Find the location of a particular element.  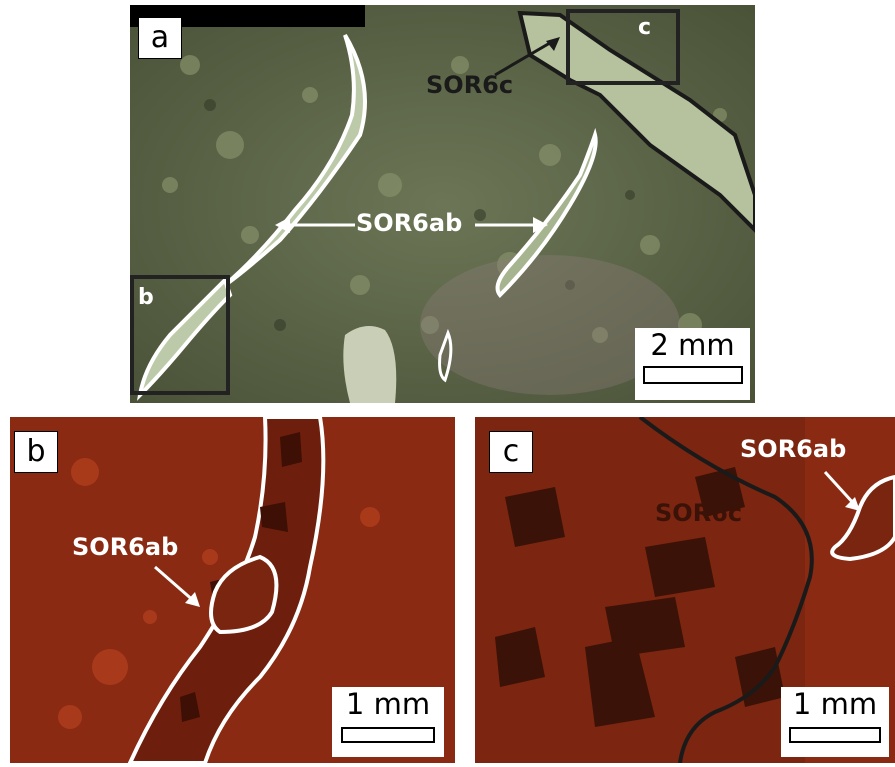

sor6ab-vein-small is located at coordinates (445, 355).